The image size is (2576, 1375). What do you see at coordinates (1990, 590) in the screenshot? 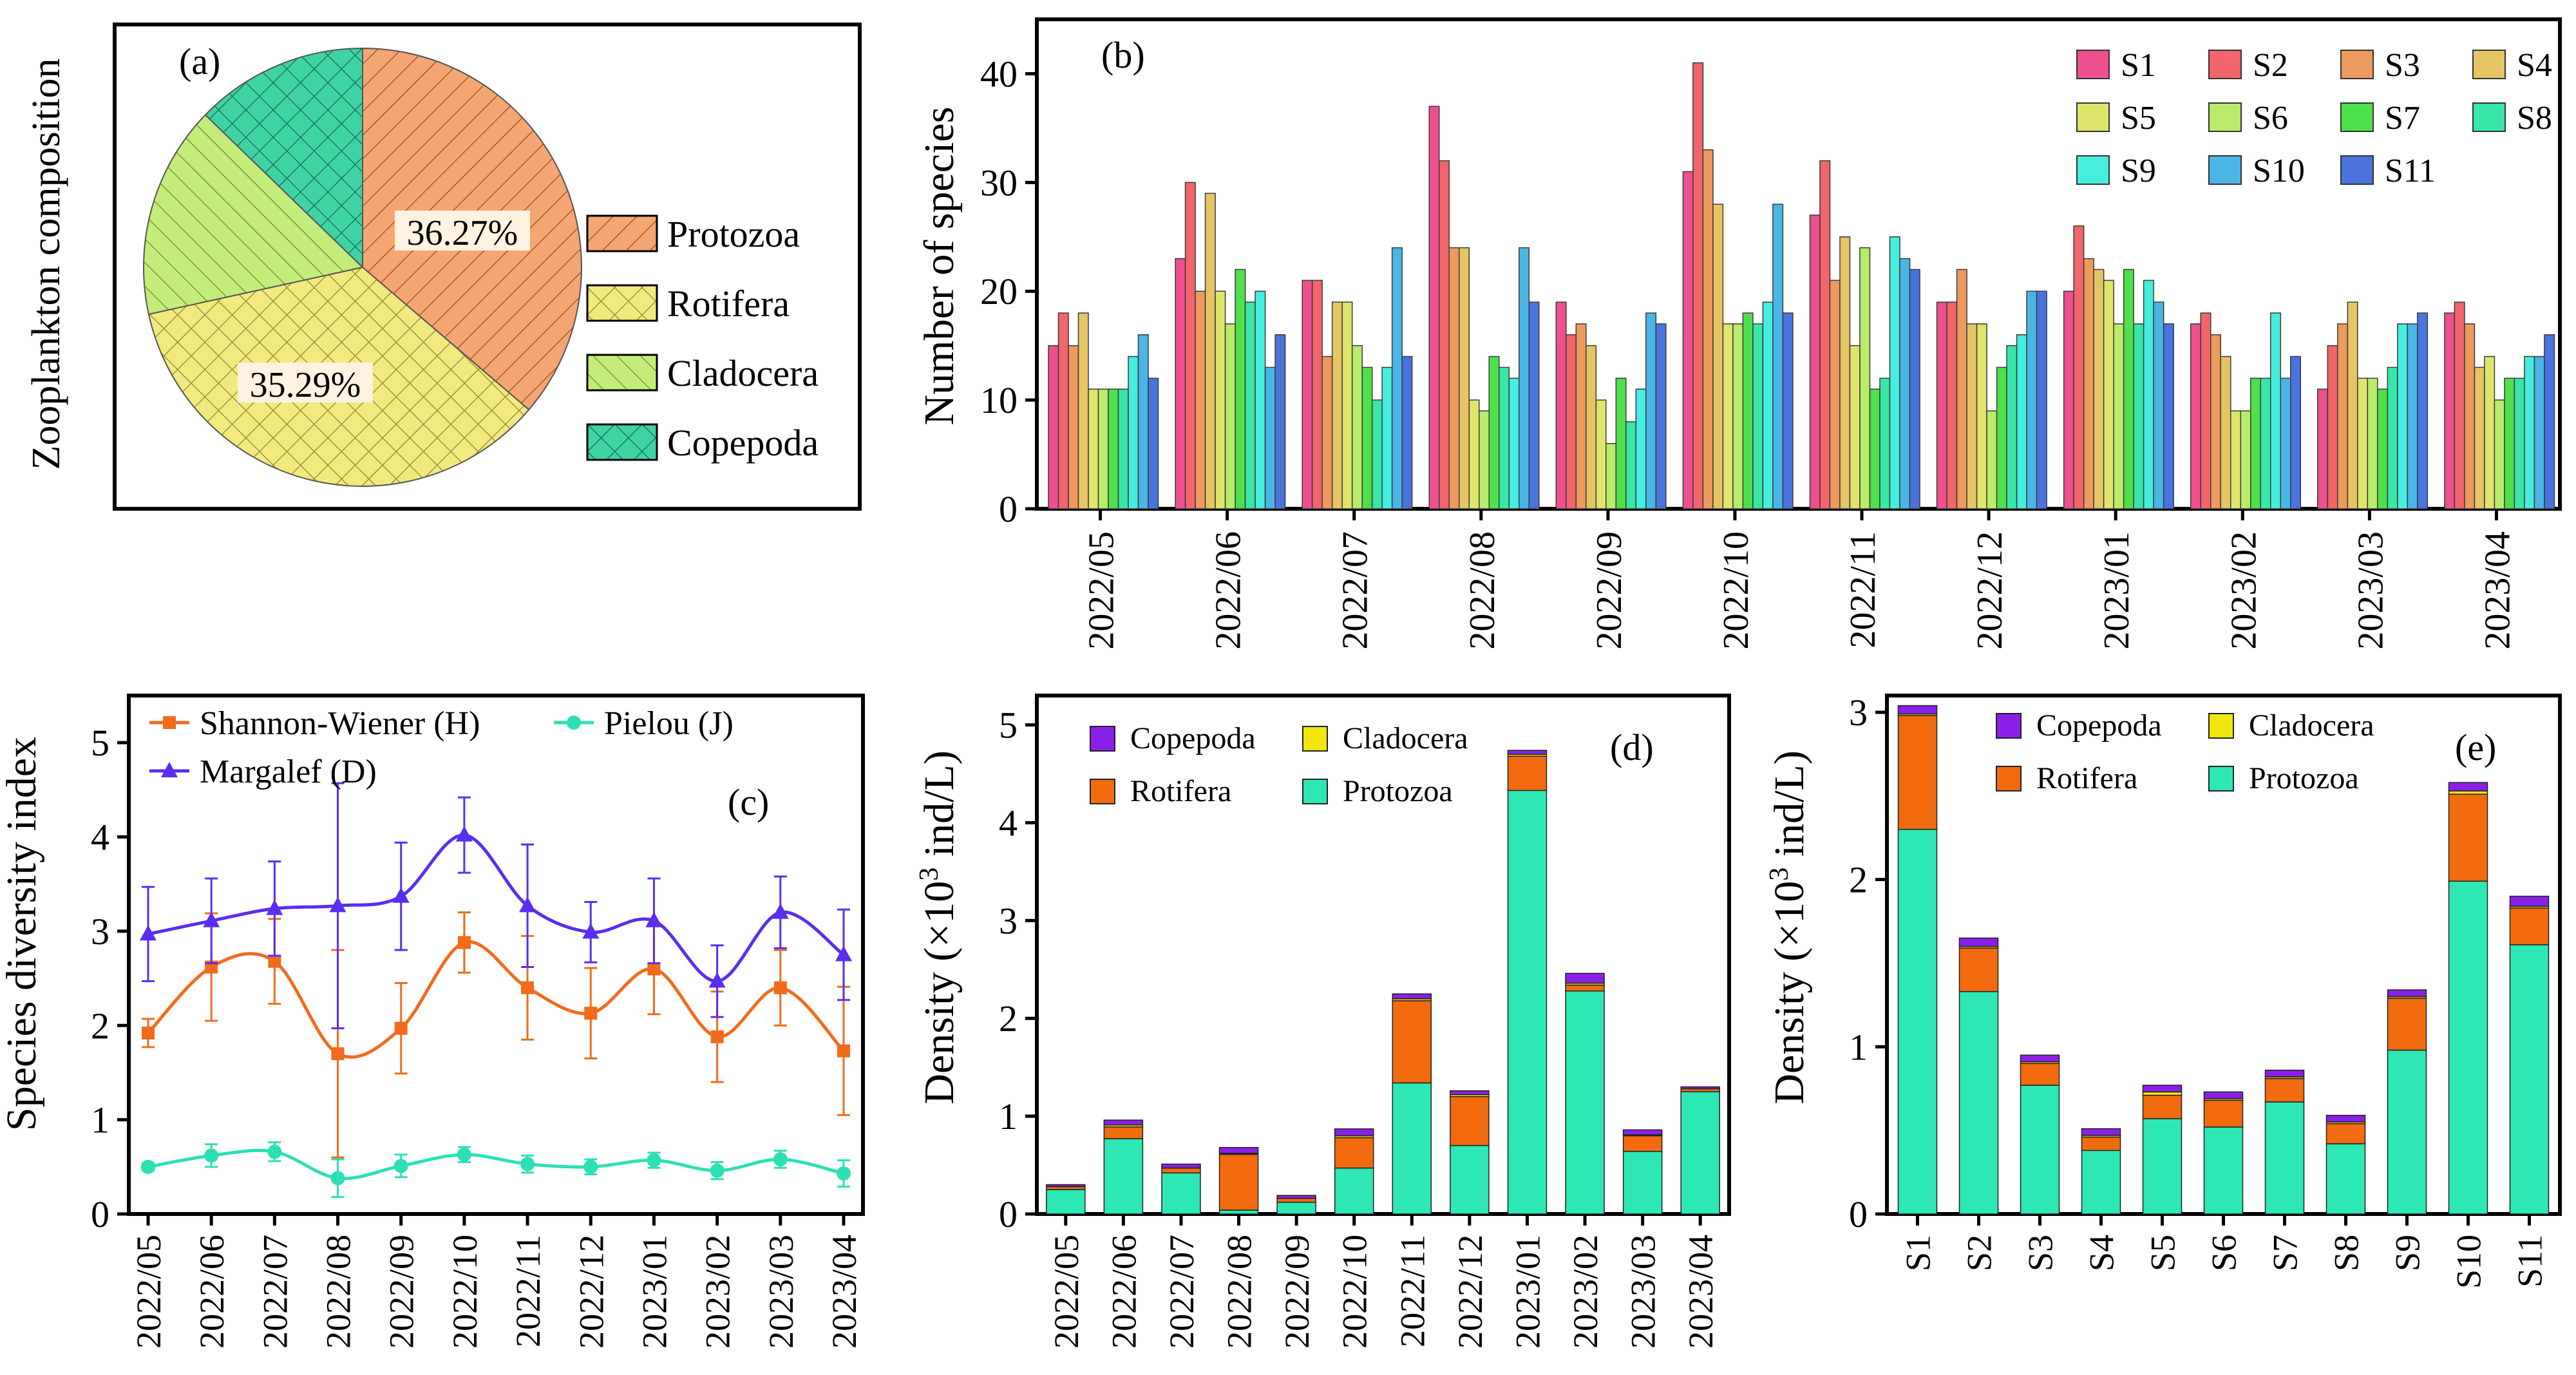
I see `b-x-tick-label: 2022/12` at bounding box center [1990, 590].